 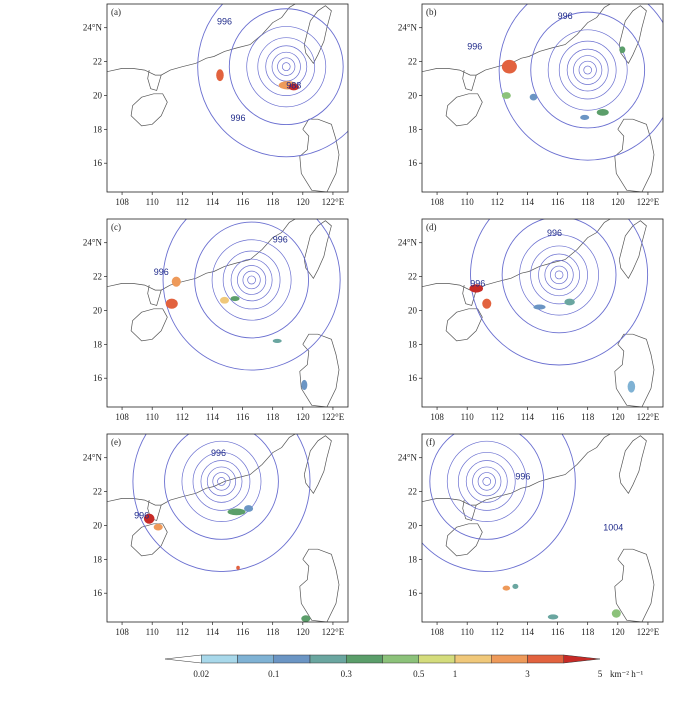 What do you see at coordinates (558, 202) in the screenshot?
I see `x-tick-label: 116` at bounding box center [558, 202].